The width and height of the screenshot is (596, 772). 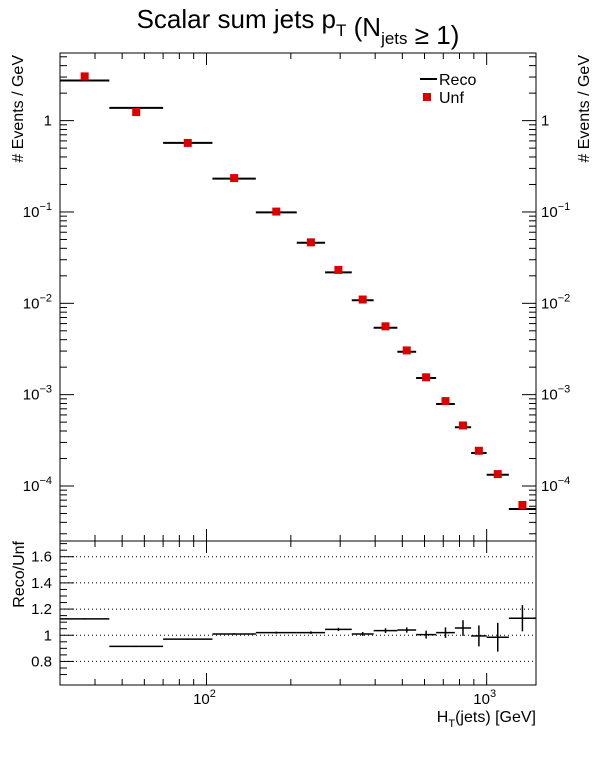 What do you see at coordinates (298, 27) in the screenshot?
I see `chart-title: Scalar sum jets pT (Njets ≥ 1)` at bounding box center [298, 27].